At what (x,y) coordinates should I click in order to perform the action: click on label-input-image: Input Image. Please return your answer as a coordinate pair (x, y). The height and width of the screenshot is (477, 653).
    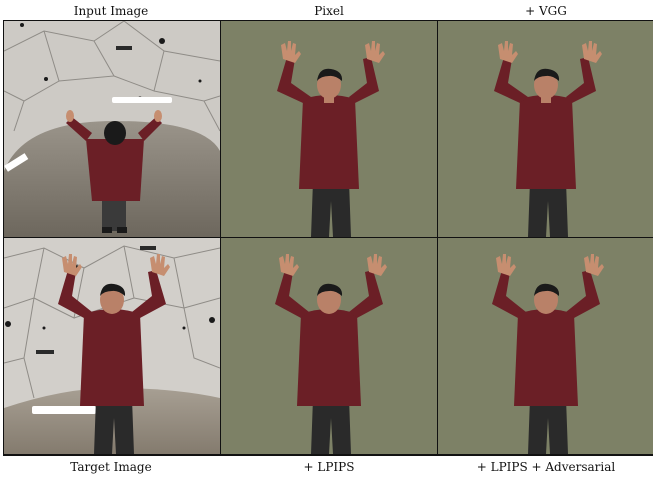
    Looking at the image, I should click on (111, 11).